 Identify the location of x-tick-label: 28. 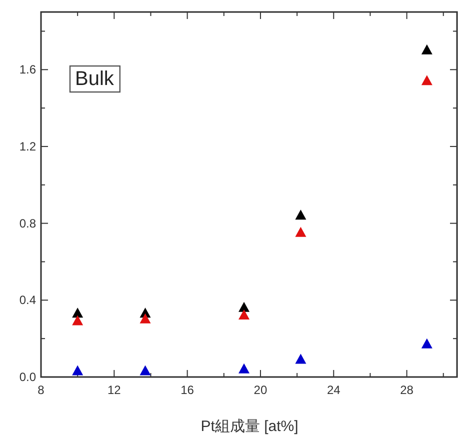
(407, 390).